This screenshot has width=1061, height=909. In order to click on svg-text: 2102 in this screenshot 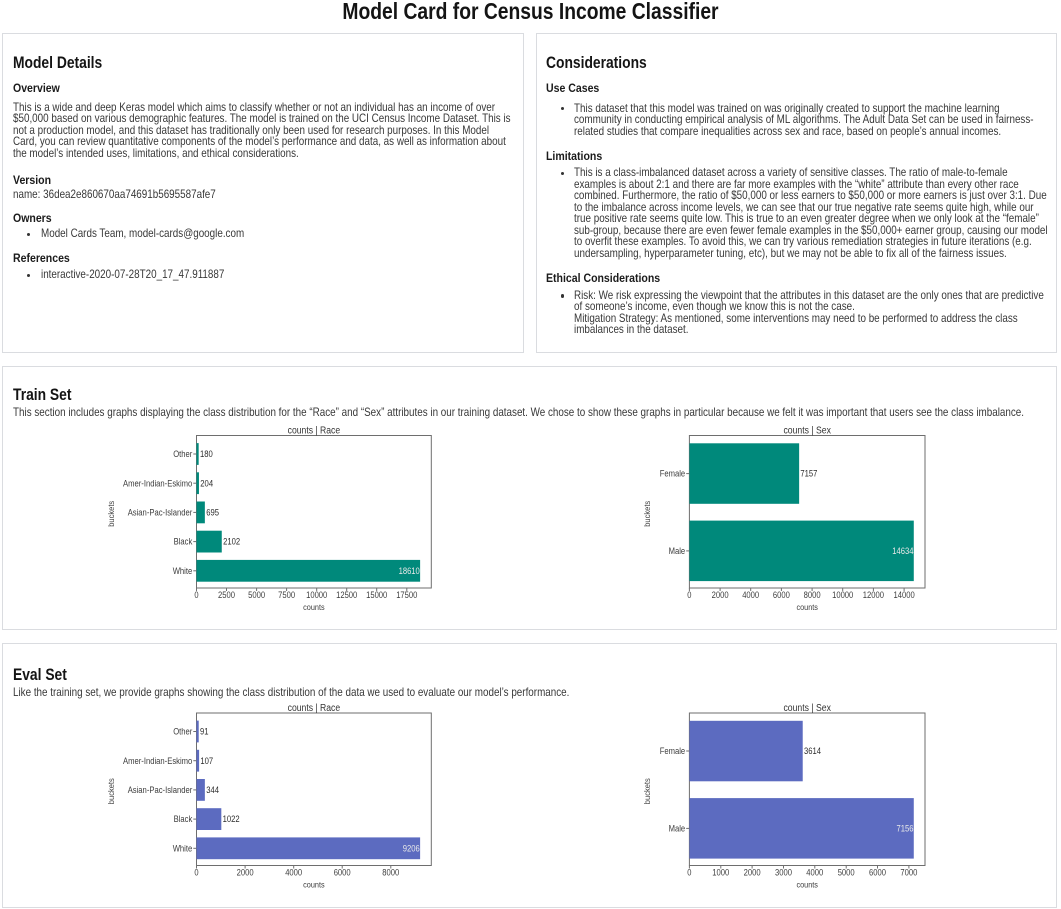, I will do `click(231, 542)`.